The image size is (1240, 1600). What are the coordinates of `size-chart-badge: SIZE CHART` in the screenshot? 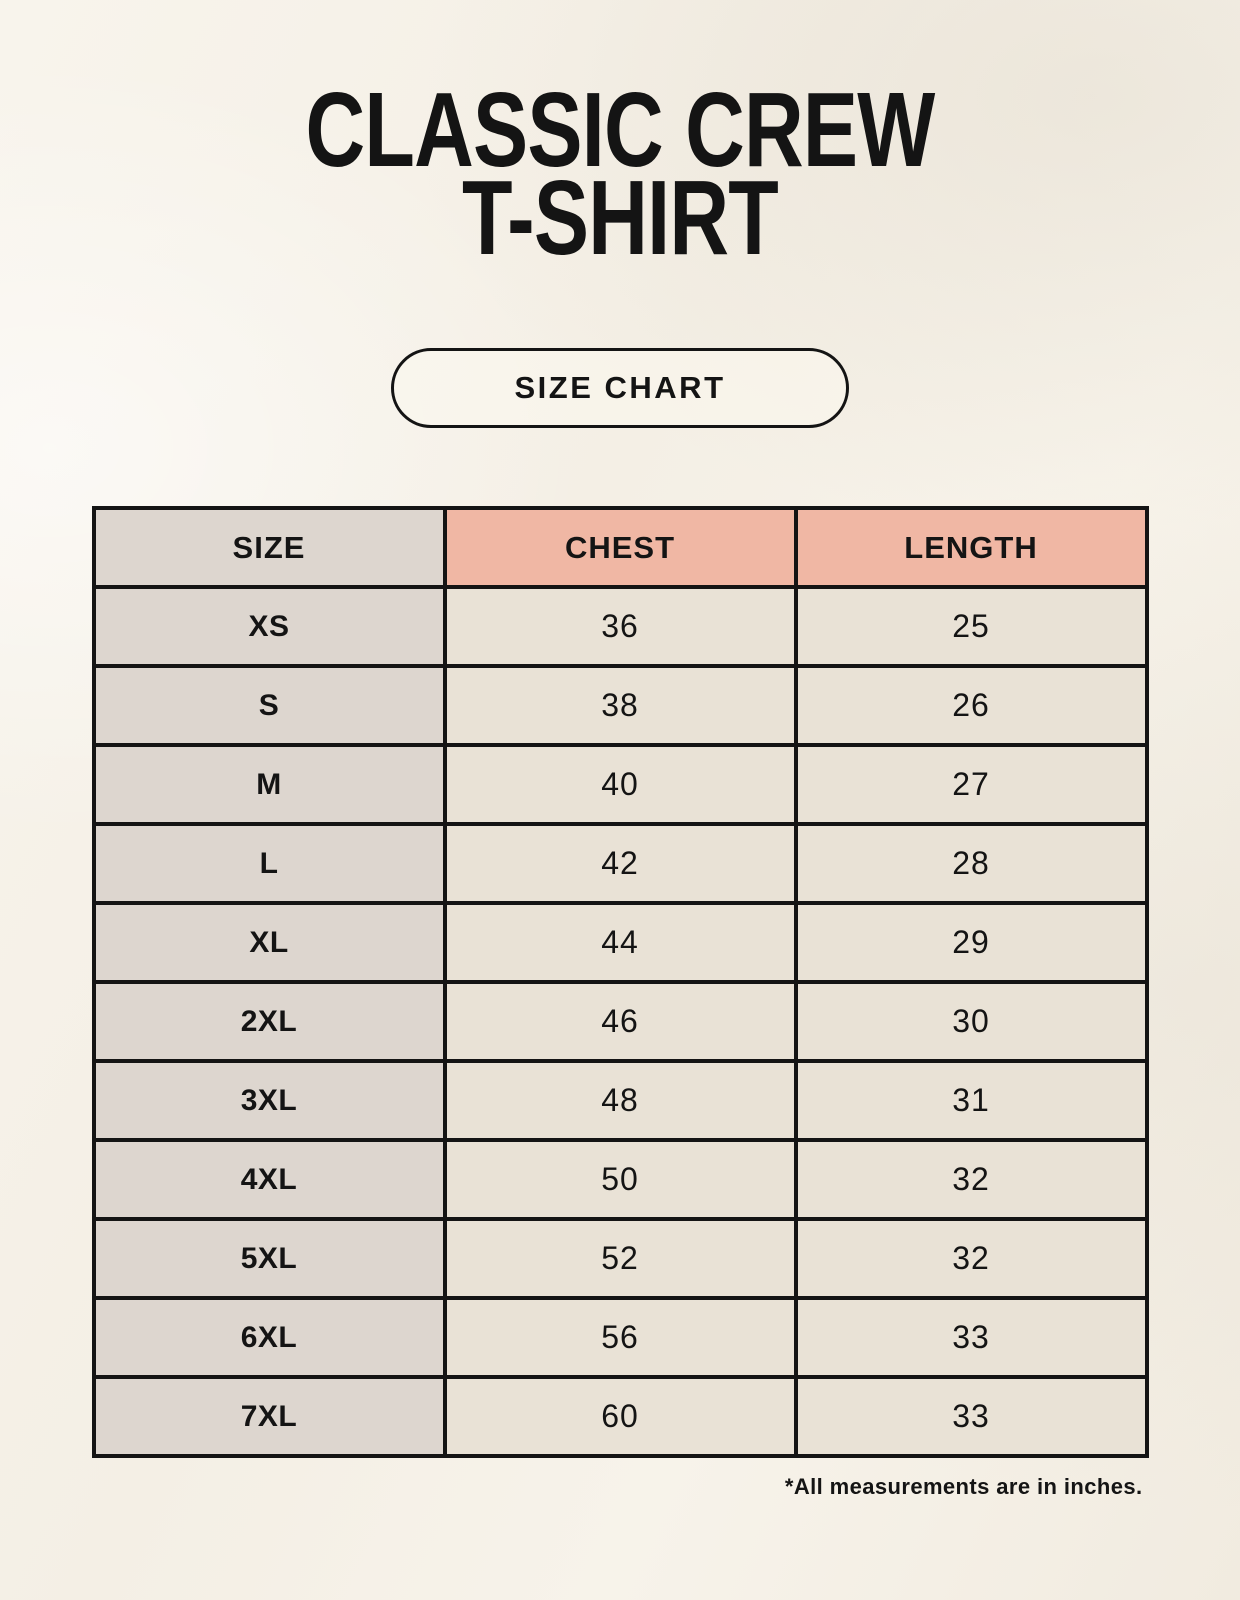 It's located at (620, 388).